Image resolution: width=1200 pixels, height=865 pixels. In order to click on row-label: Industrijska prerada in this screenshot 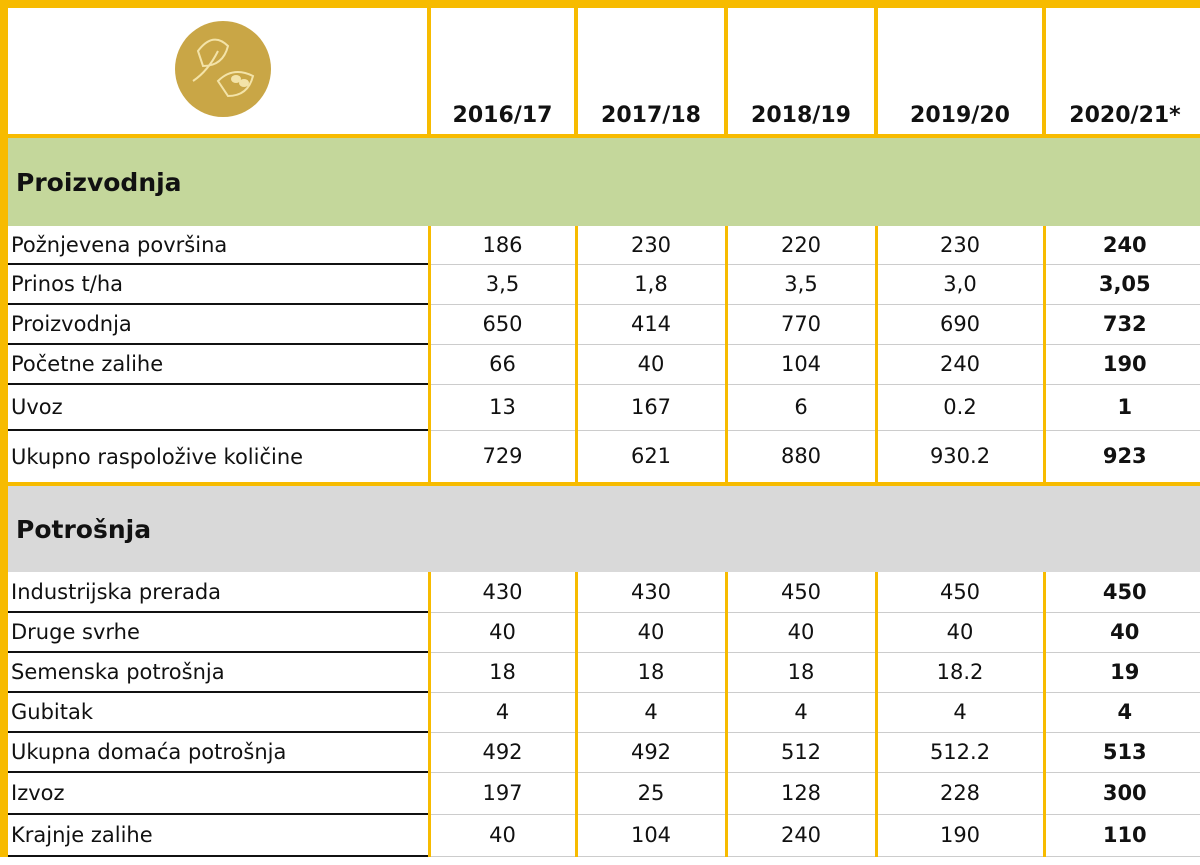, I will do `click(214, 592)`.